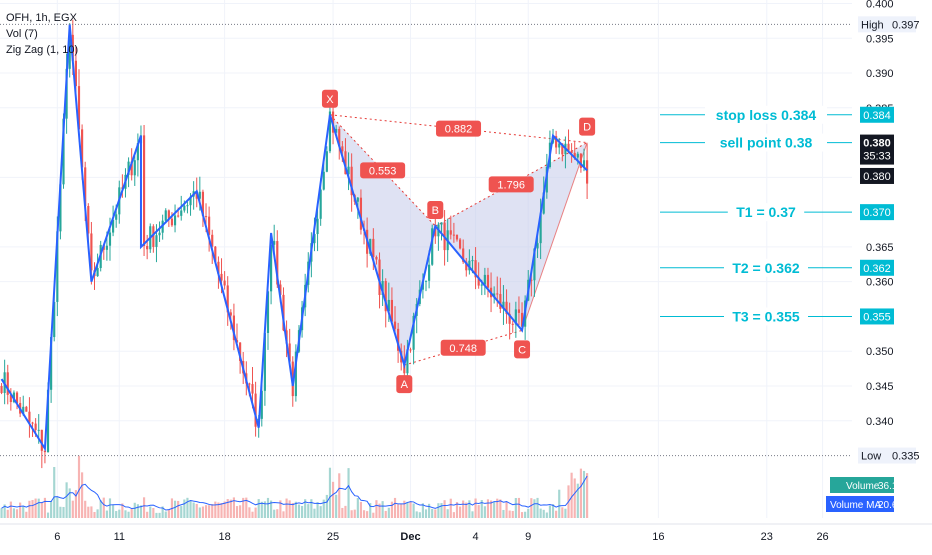 The width and height of the screenshot is (932, 555). I want to click on current-price-value: 0.380, so click(877, 144).